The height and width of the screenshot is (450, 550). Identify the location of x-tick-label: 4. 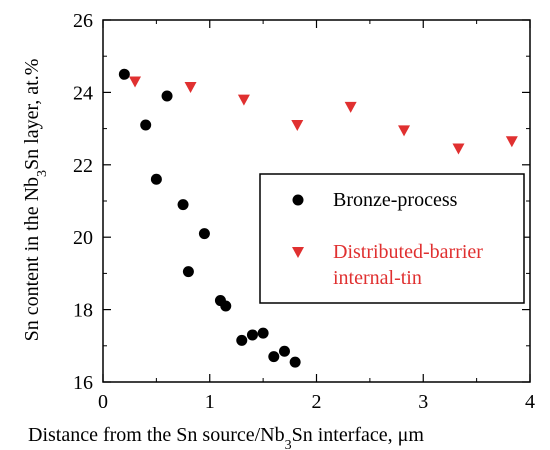
(530, 402).